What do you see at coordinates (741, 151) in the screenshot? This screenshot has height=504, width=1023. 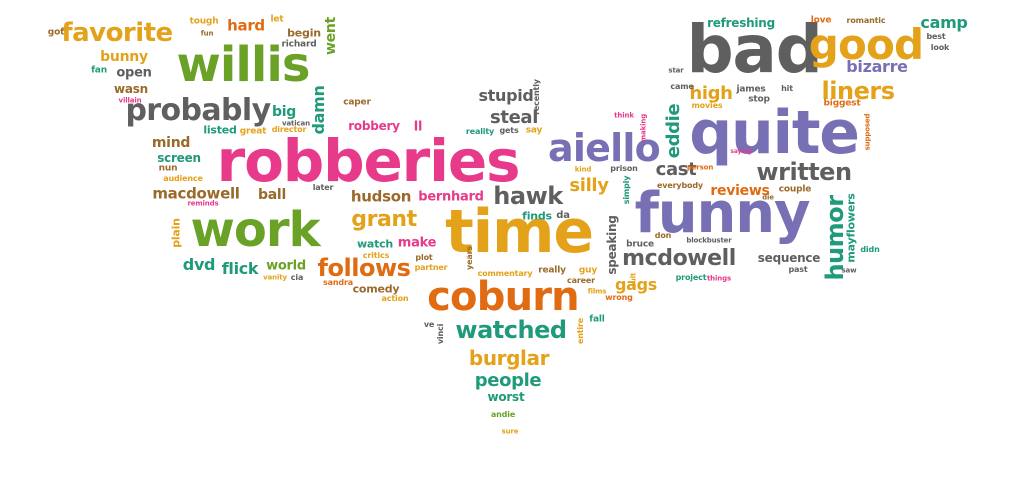 I see `word-saying: saying` at bounding box center [741, 151].